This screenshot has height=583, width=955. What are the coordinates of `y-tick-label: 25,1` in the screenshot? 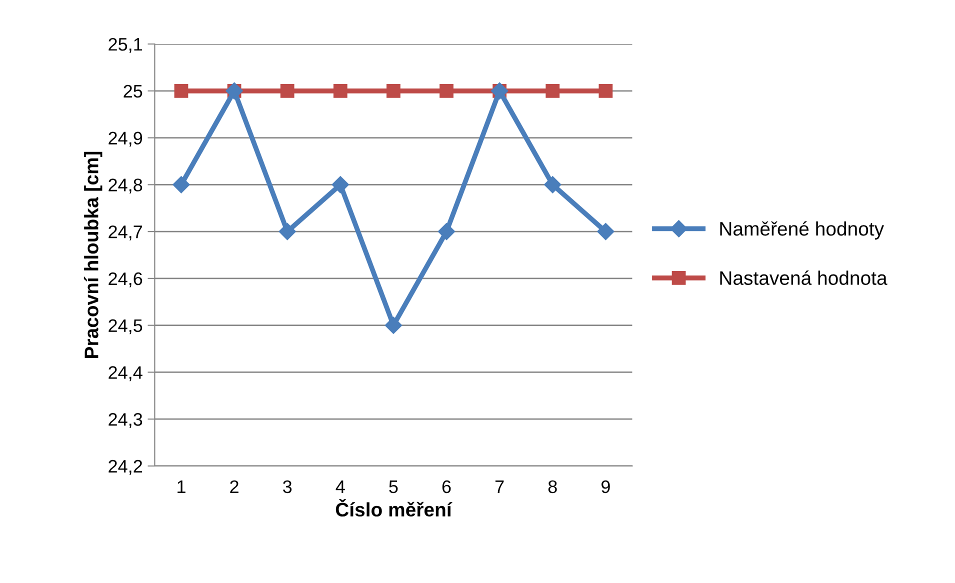 It's located at (125, 45).